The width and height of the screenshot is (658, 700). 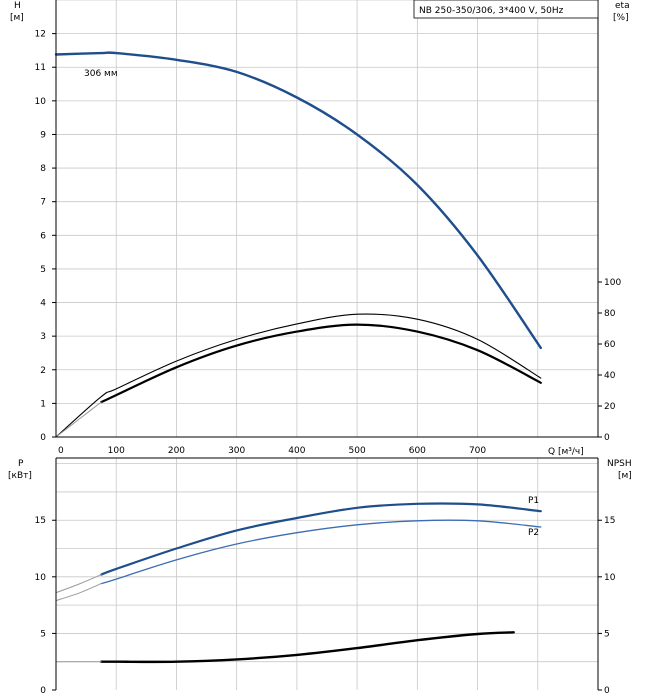 What do you see at coordinates (491, 11) in the screenshot?
I see `model-label: NB 250-350/306, 3*400 V, 50Hz` at bounding box center [491, 11].